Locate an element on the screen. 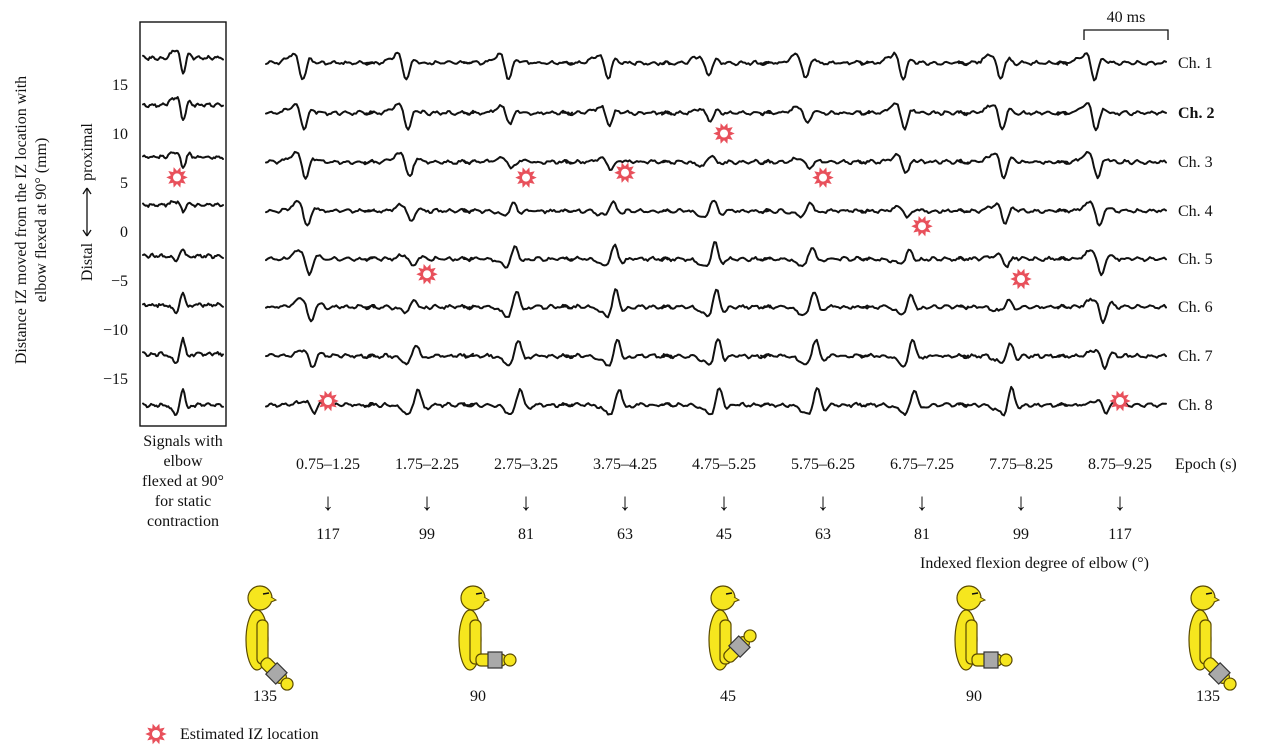  channel-label: Ch. 5 is located at coordinates (1195, 259).